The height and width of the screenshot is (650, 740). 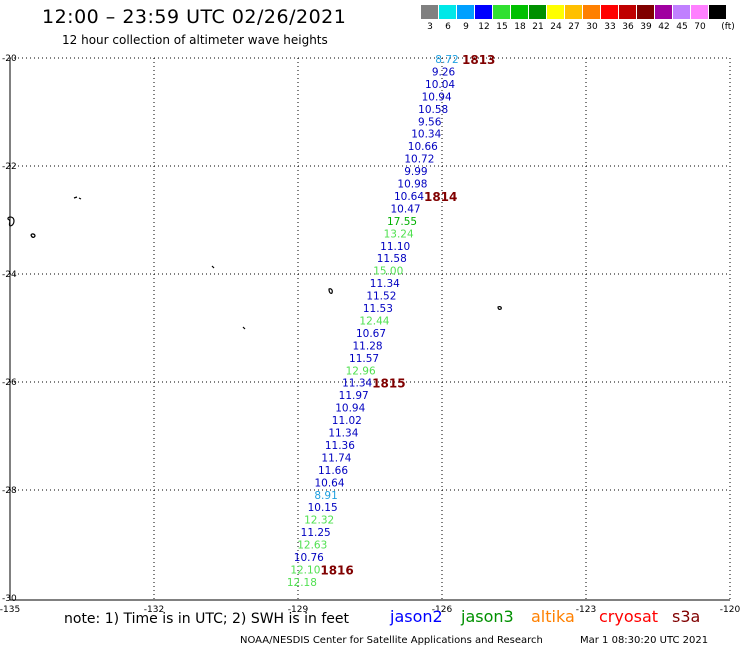 I want to click on wave-height-reading: 11.36, so click(x=340, y=446).